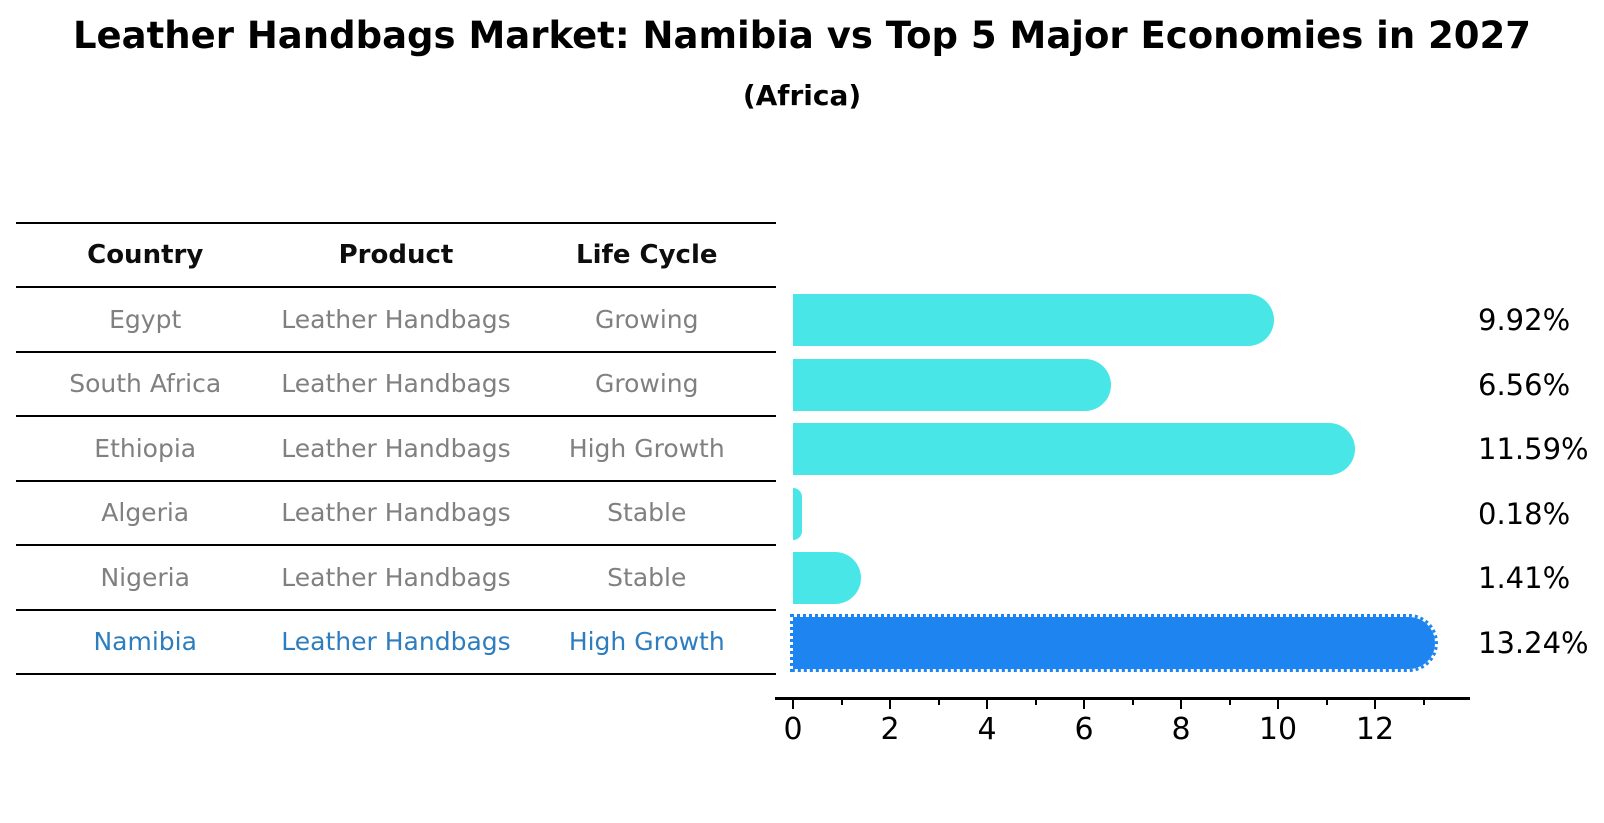 Image resolution: width=1604 pixels, height=823 pixels. I want to click on x-axis-line, so click(1122, 698).